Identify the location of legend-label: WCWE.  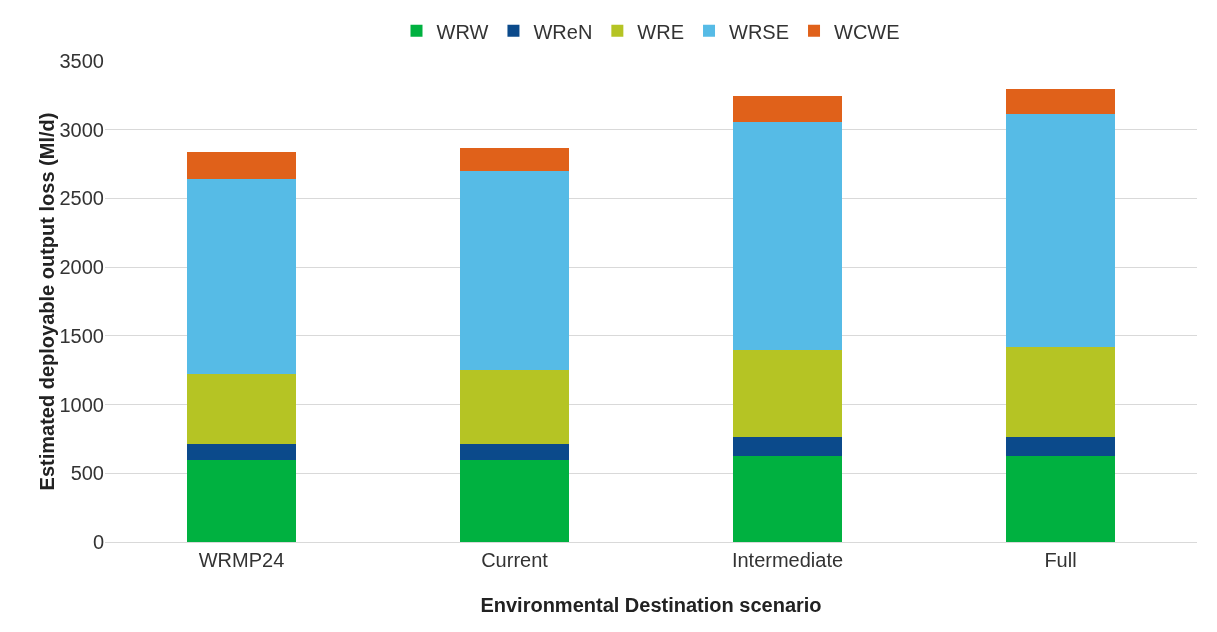
(867, 31).